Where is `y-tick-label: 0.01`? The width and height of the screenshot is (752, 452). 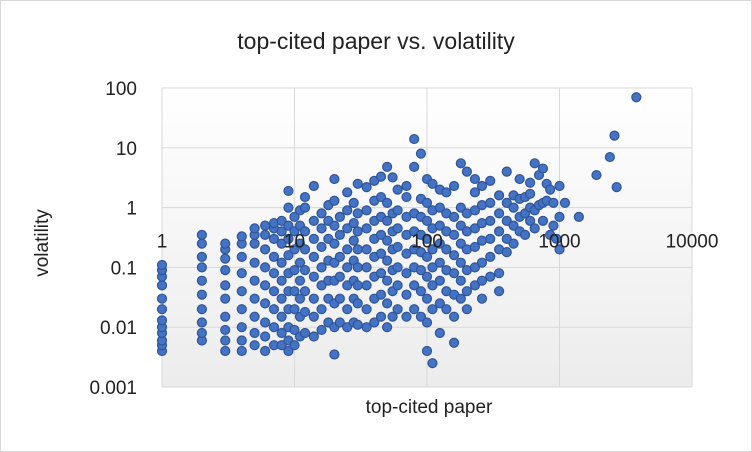 y-tick-label: 0.01 is located at coordinates (118, 328).